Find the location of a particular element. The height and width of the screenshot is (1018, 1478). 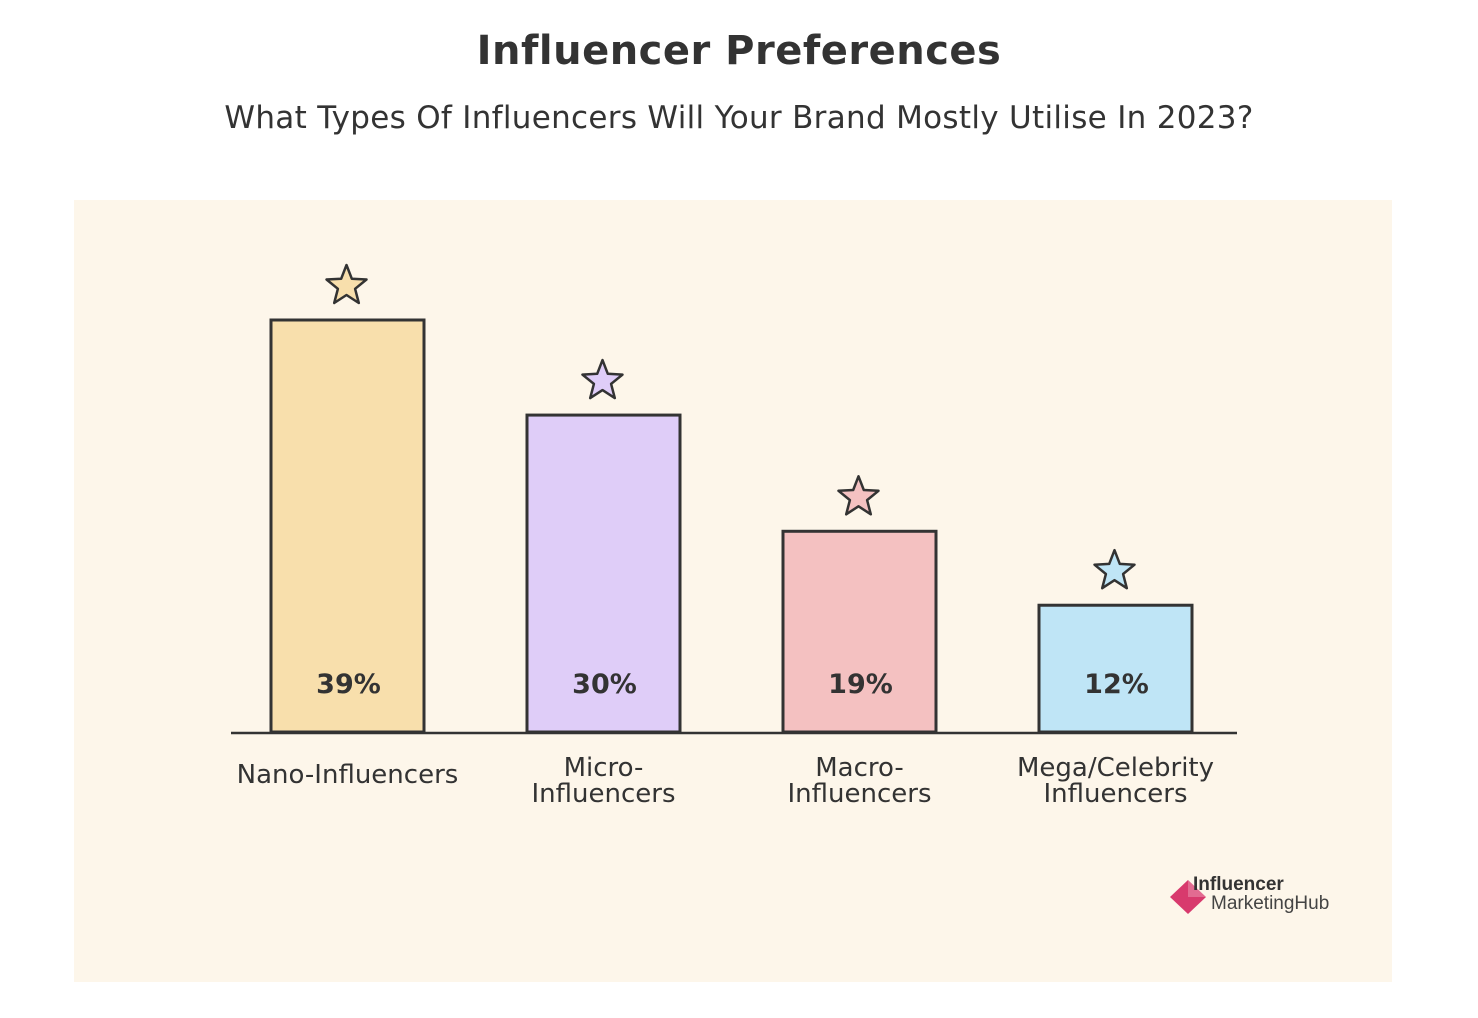

category-label: Macro-Influencers is located at coordinates (859, 781).